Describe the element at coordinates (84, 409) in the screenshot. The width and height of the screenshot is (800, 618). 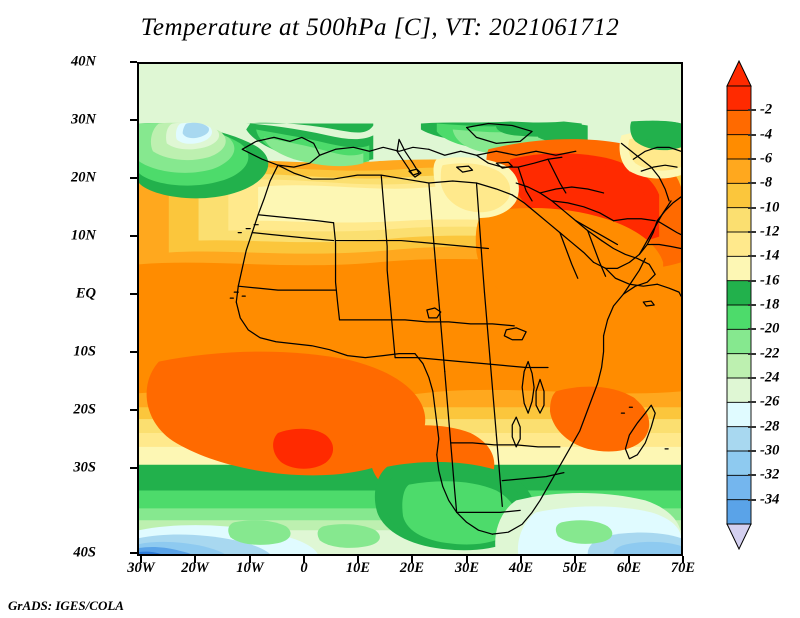
I see `y-axis-label-20s: 20S` at that location.